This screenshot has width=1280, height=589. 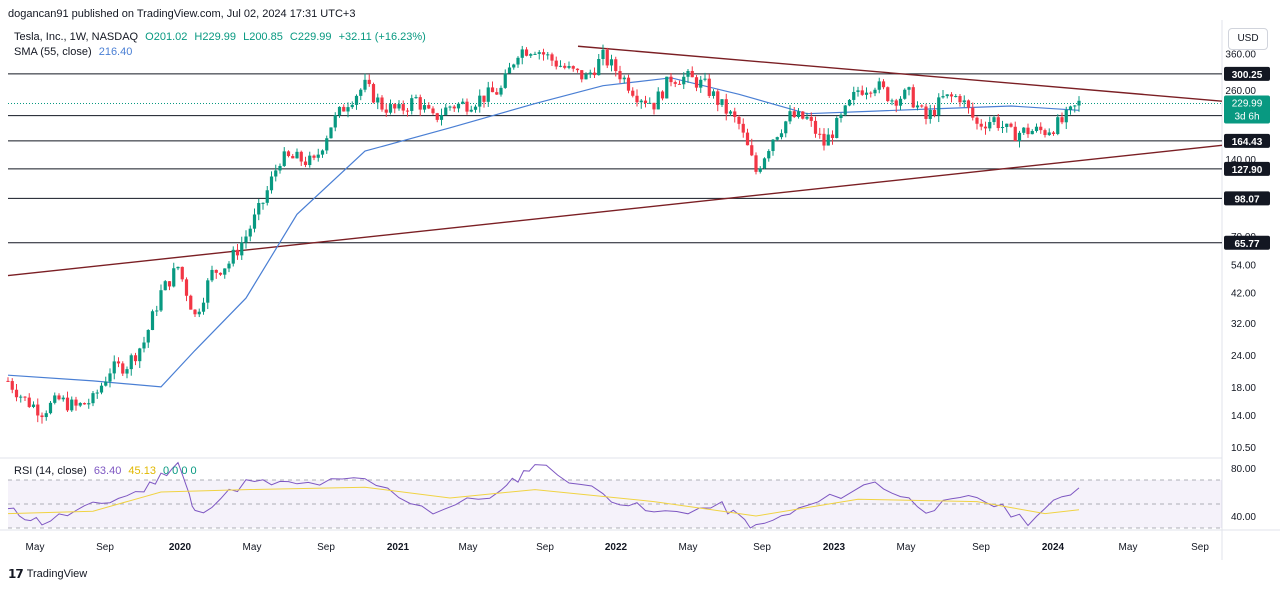 I want to click on price-tick: 10.50, so click(x=1243, y=448).